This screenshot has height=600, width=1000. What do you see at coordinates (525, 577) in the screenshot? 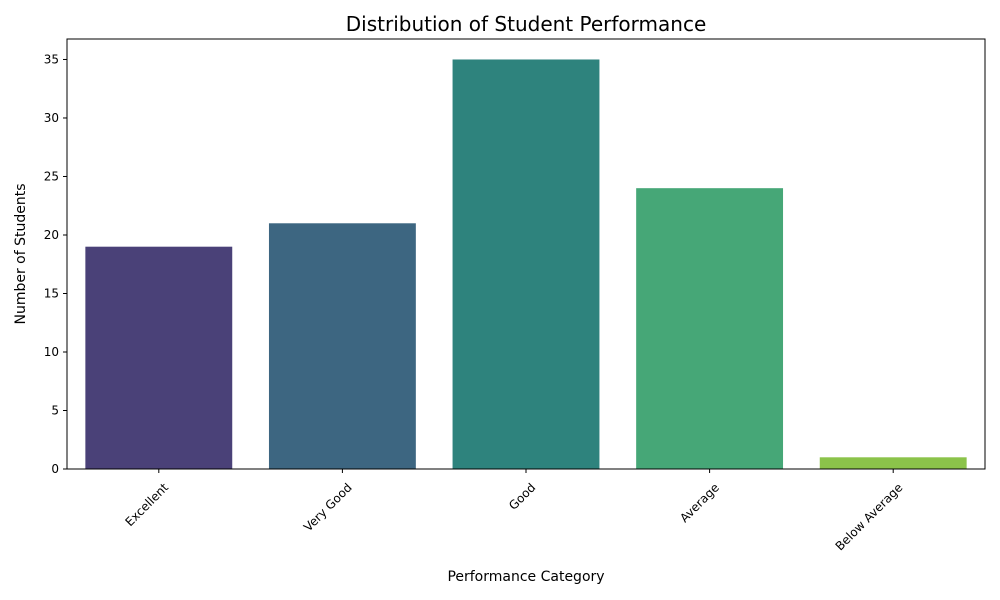
I see `x-axis-label: Performance Category` at bounding box center [525, 577].